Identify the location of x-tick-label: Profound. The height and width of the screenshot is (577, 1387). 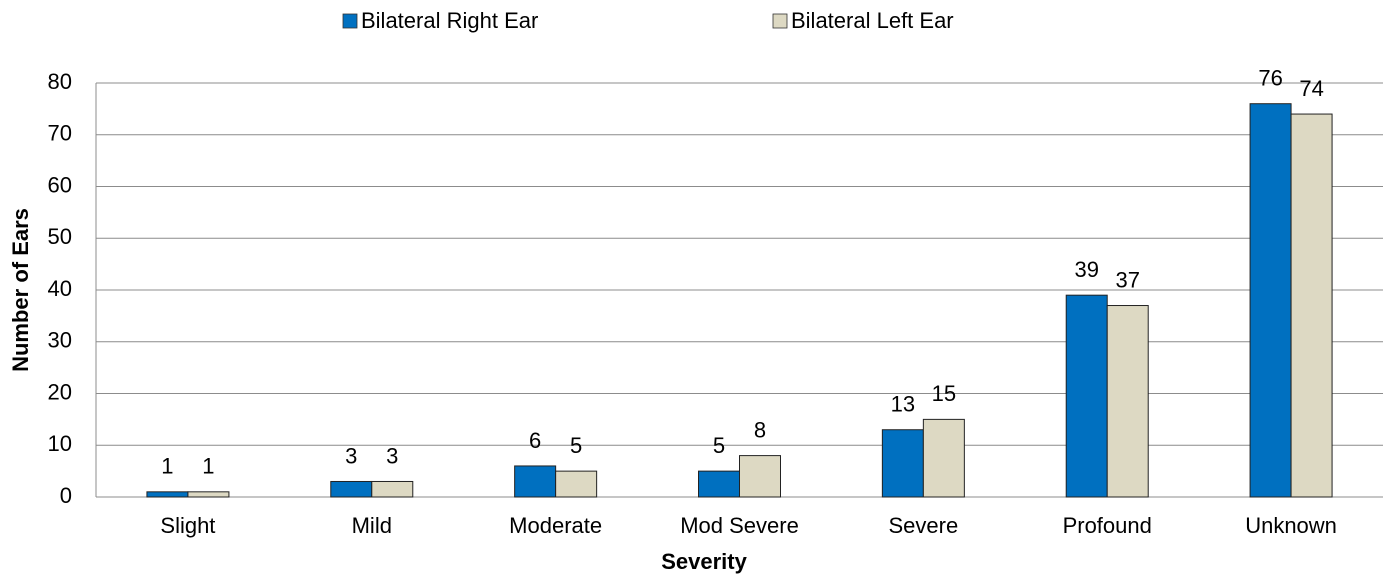
(1107, 525).